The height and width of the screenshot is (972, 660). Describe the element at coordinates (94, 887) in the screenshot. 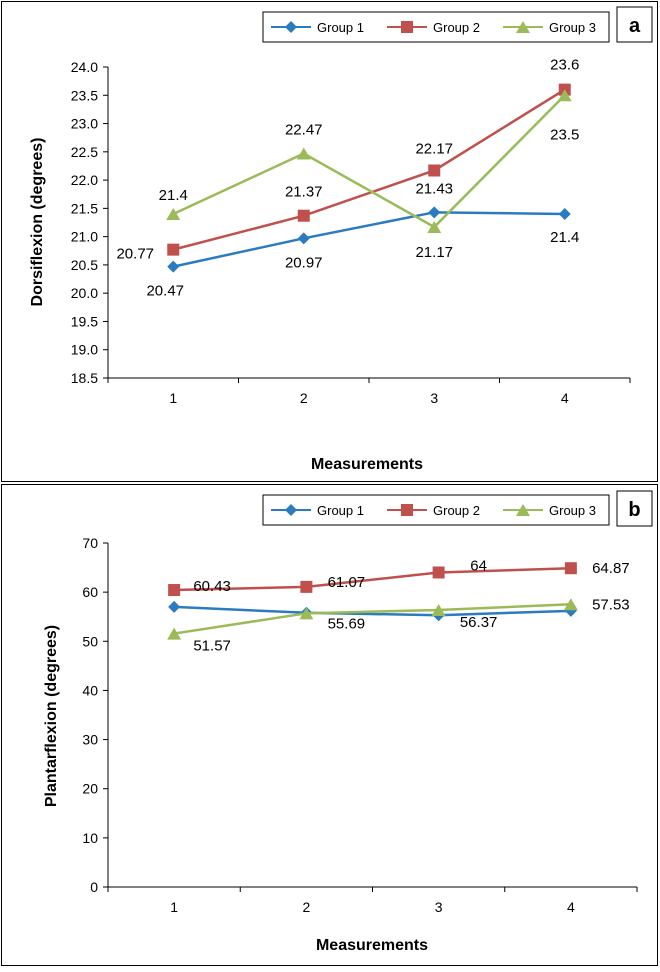

I see `panel-b-y-tick-label: 0` at that location.